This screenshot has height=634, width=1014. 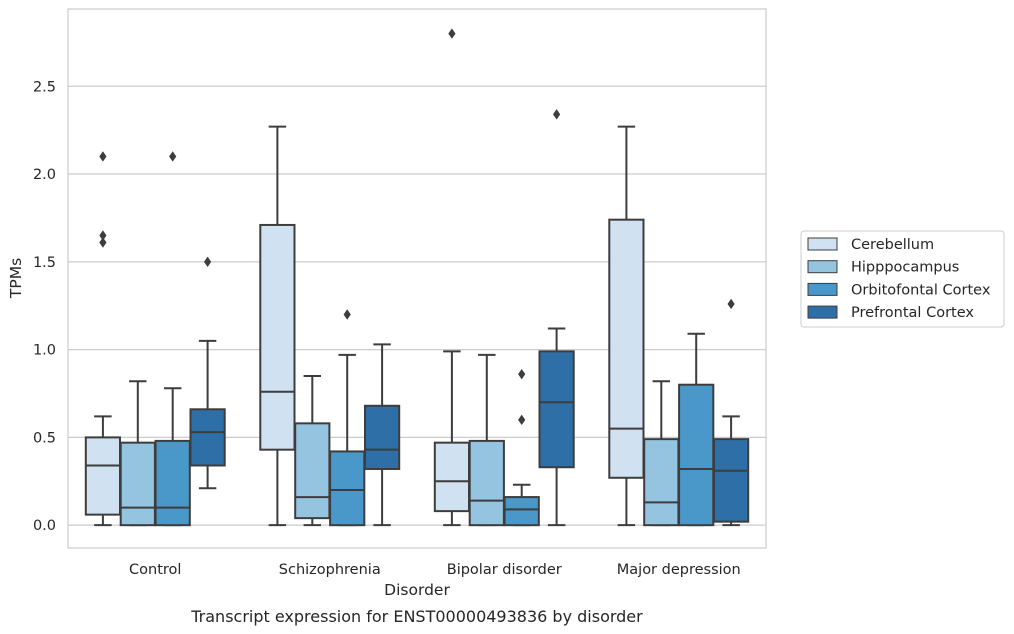 I want to click on x-axis-label: Disorder, so click(x=417, y=590).